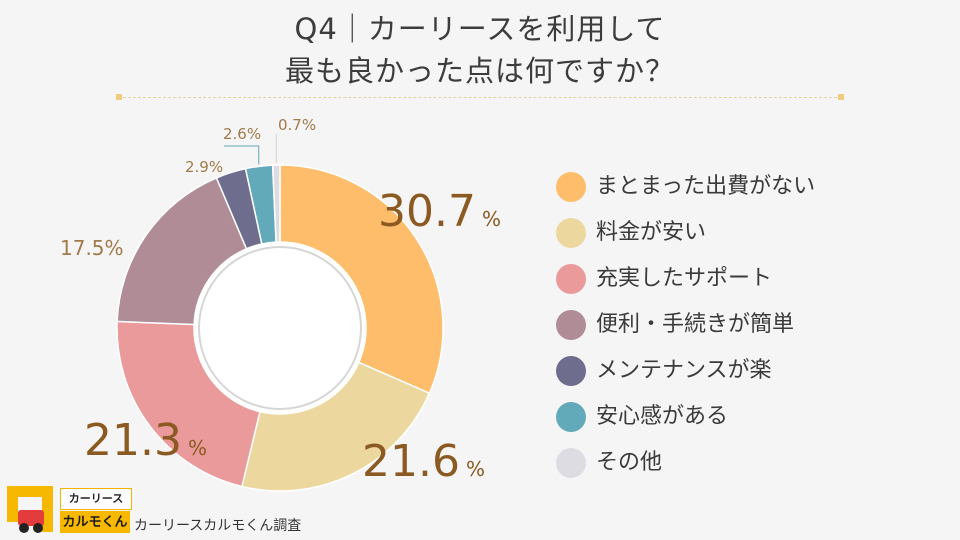  Describe the element at coordinates (629, 462) in the screenshot. I see `legend-label: その他` at that location.